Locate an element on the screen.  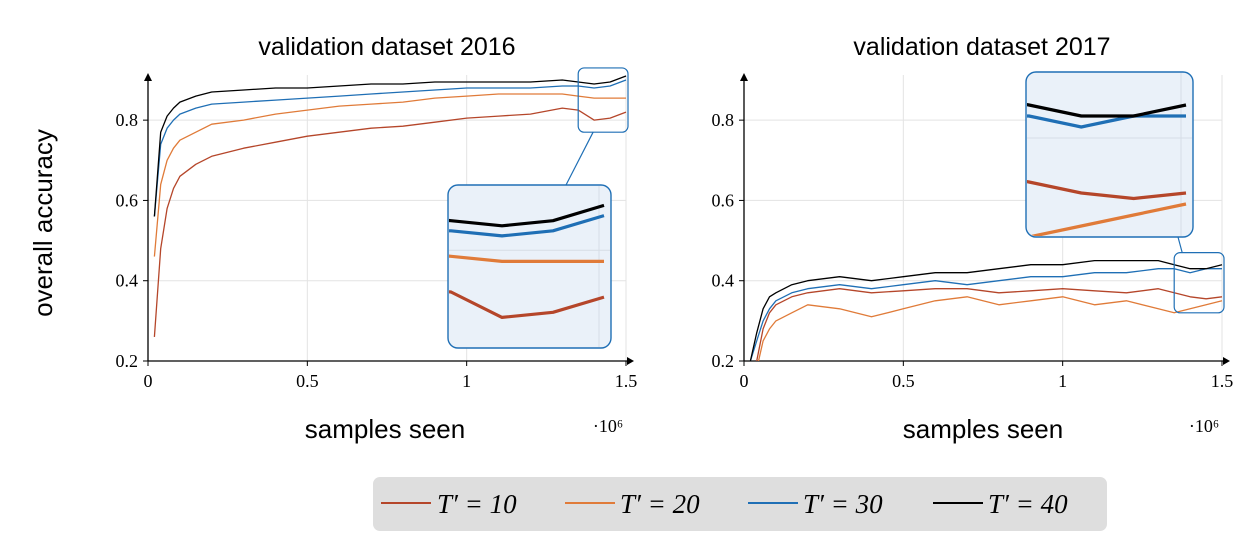
legend-background is located at coordinates (740, 504).